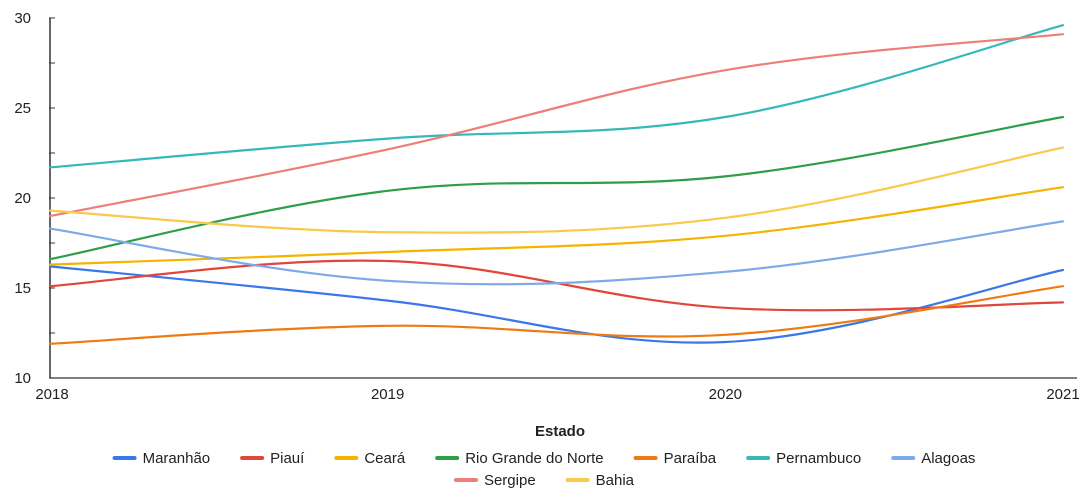 This screenshot has height=492, width=1091. Describe the element at coordinates (560, 431) in the screenshot. I see `x-axis-title: Estado` at that location.